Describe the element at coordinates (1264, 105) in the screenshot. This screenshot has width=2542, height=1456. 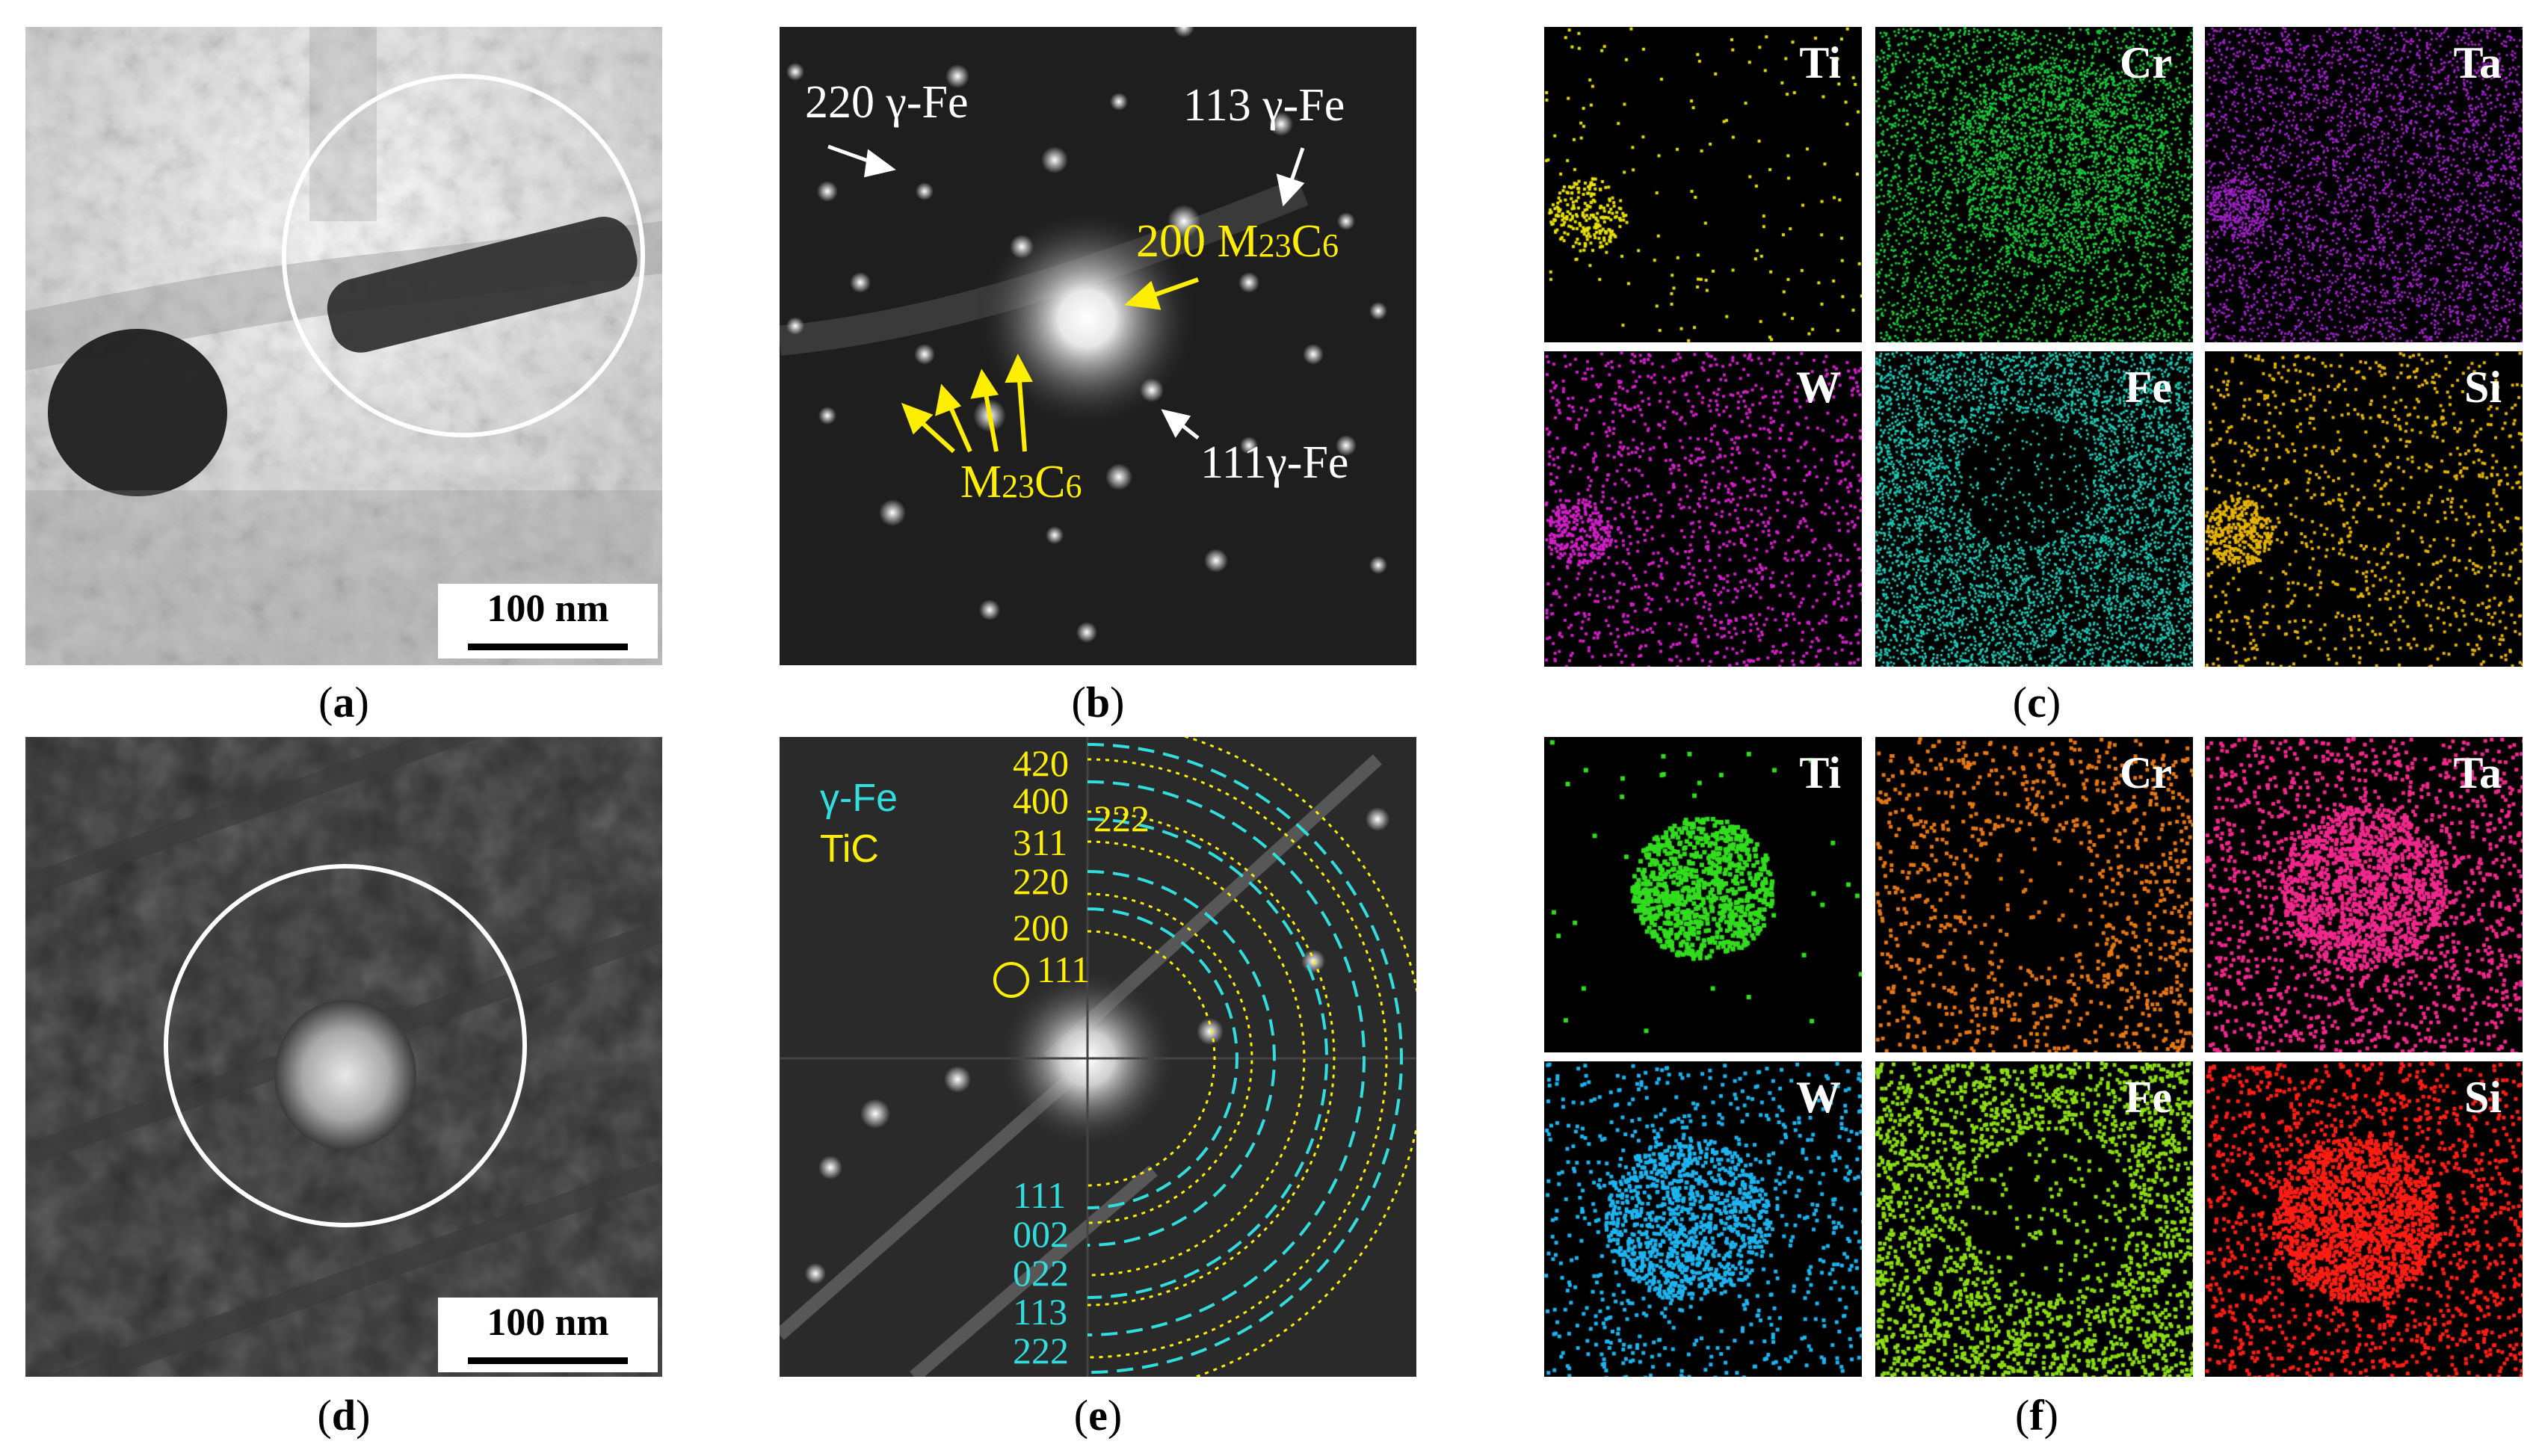
I see `label-113-gamma-fe: 113 γ-Fe` at that location.